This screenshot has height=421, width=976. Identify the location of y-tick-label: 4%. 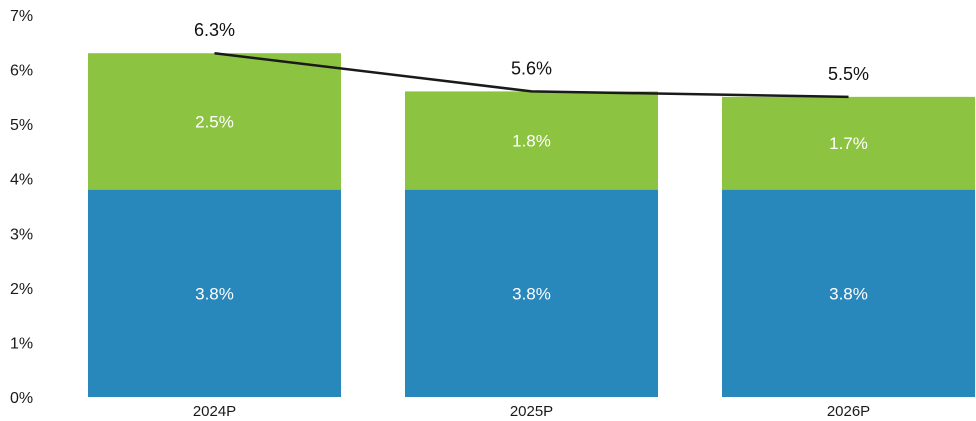
(21, 180).